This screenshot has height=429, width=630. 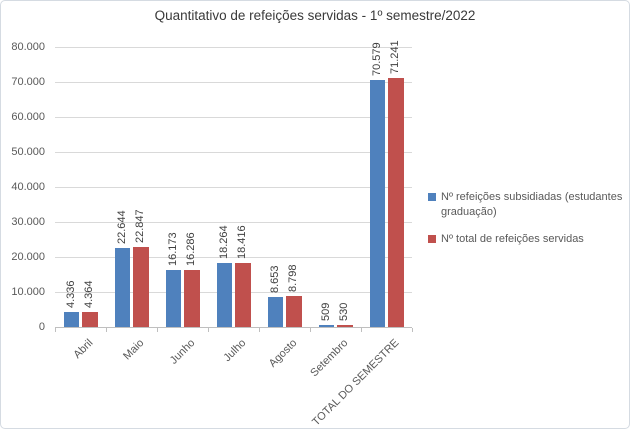 I want to click on data-label: 530, so click(x=344, y=312).